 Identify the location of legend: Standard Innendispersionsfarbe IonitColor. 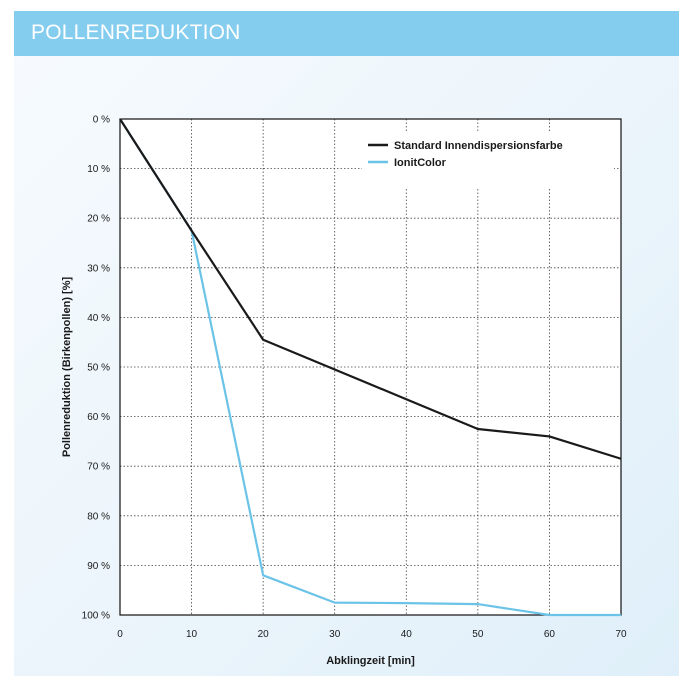
(465, 154).